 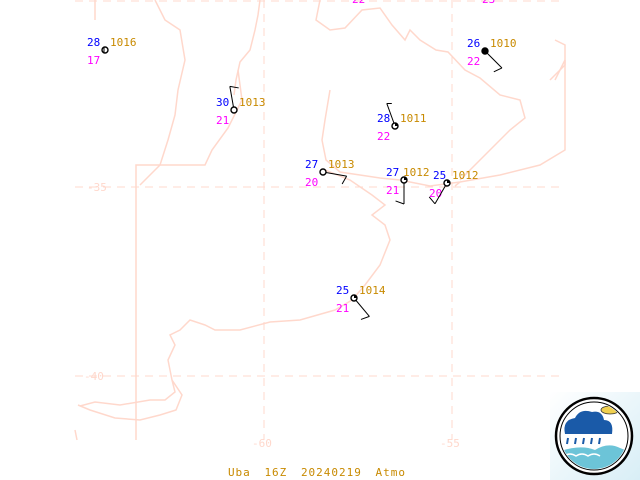 What do you see at coordinates (112, 51) in the screenshot?
I see `station-plot: 28 1016 17` at bounding box center [112, 51].